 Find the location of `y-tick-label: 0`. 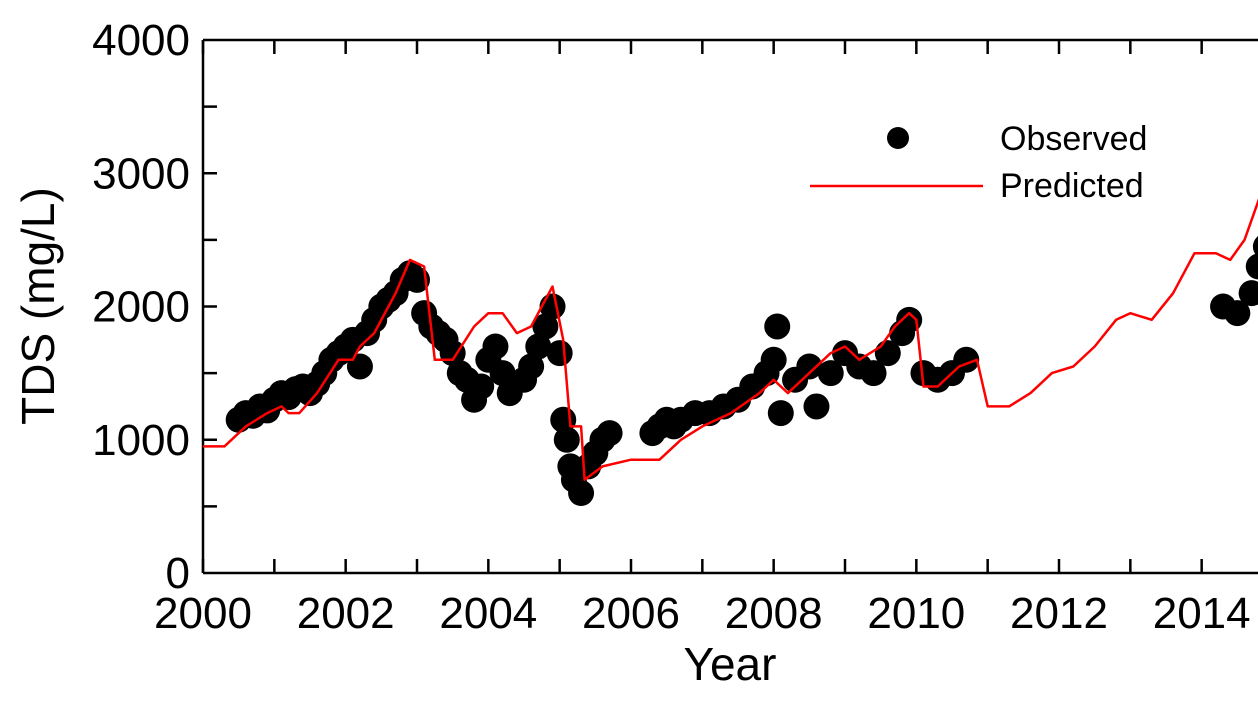

y-tick-label: 0 is located at coordinates (178, 573).